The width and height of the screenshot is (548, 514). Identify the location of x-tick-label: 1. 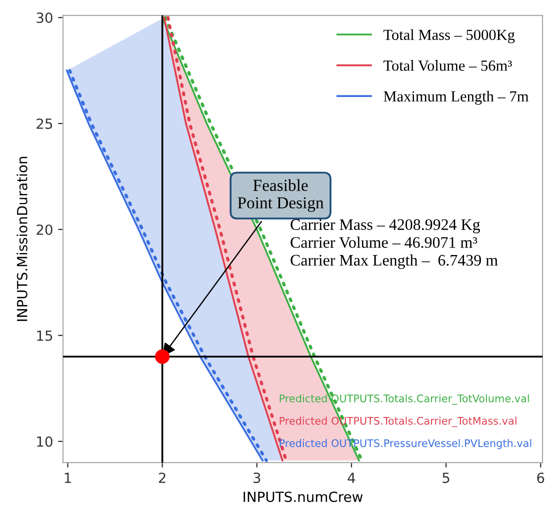
(67, 477).